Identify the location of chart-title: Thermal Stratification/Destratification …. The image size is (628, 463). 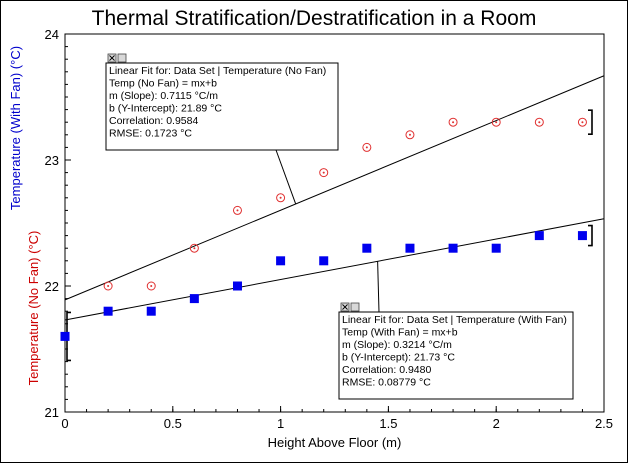
(314, 18).